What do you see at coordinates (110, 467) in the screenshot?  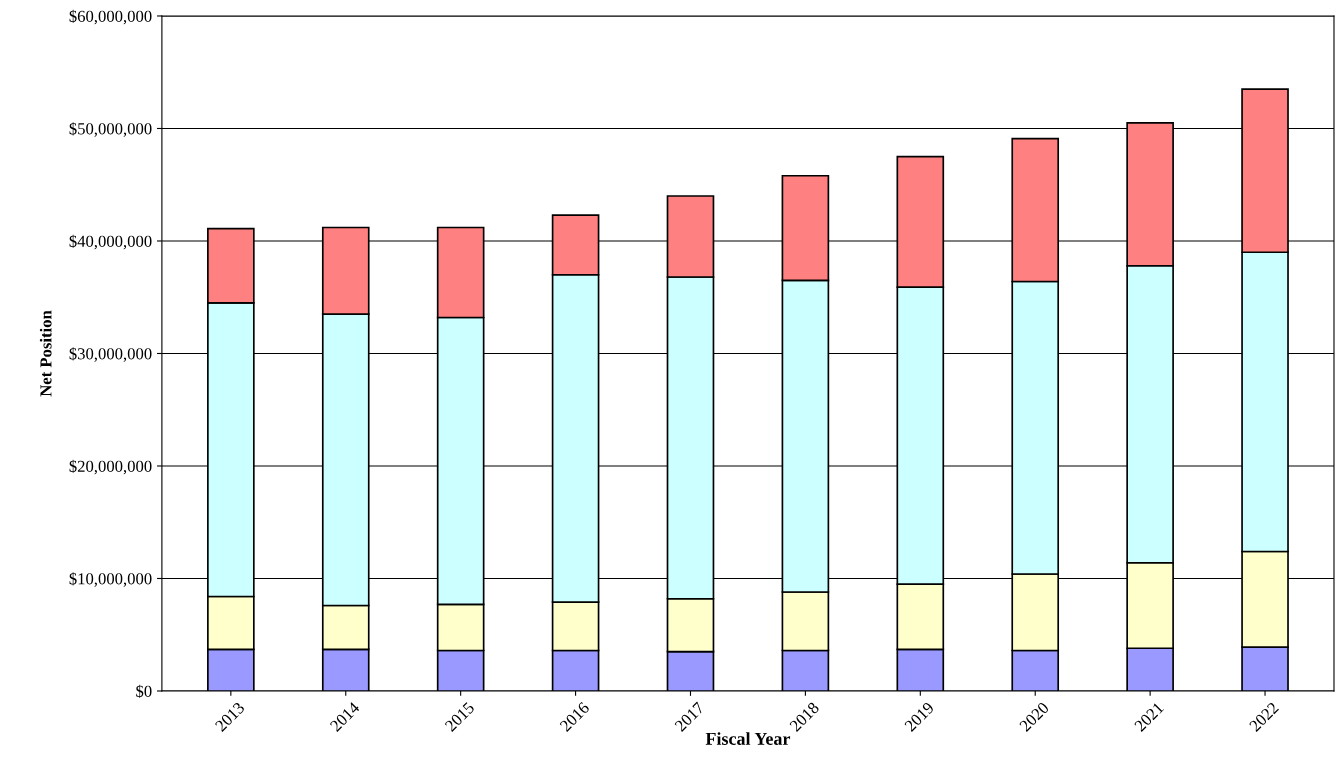 I see `y-tick-label: $20,000,000` at bounding box center [110, 467].